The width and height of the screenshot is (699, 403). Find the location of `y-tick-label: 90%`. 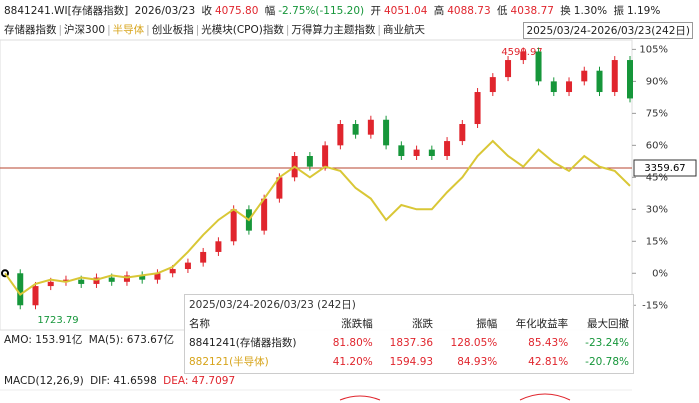

y-tick-label: 90% is located at coordinates (657, 81).